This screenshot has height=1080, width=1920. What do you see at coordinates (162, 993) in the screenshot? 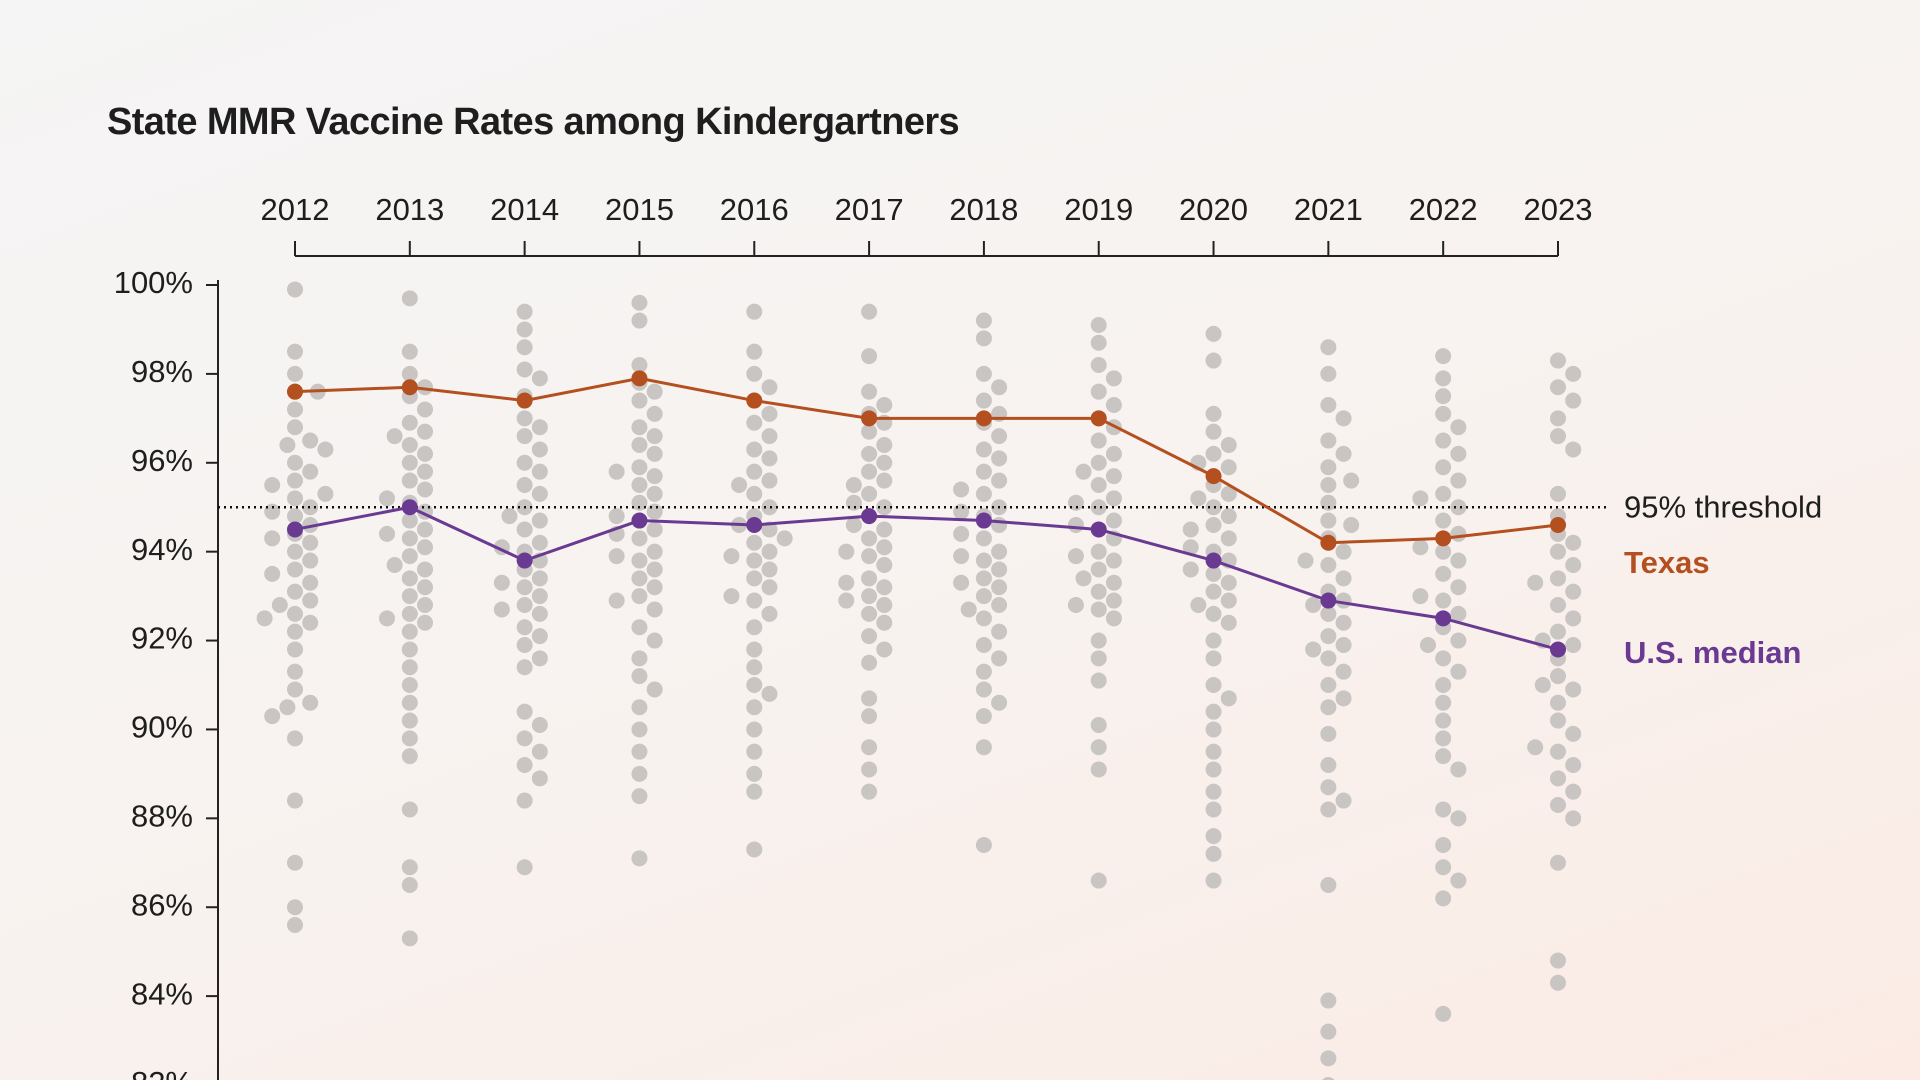
I see `y-tick-label: 84%` at bounding box center [162, 993].